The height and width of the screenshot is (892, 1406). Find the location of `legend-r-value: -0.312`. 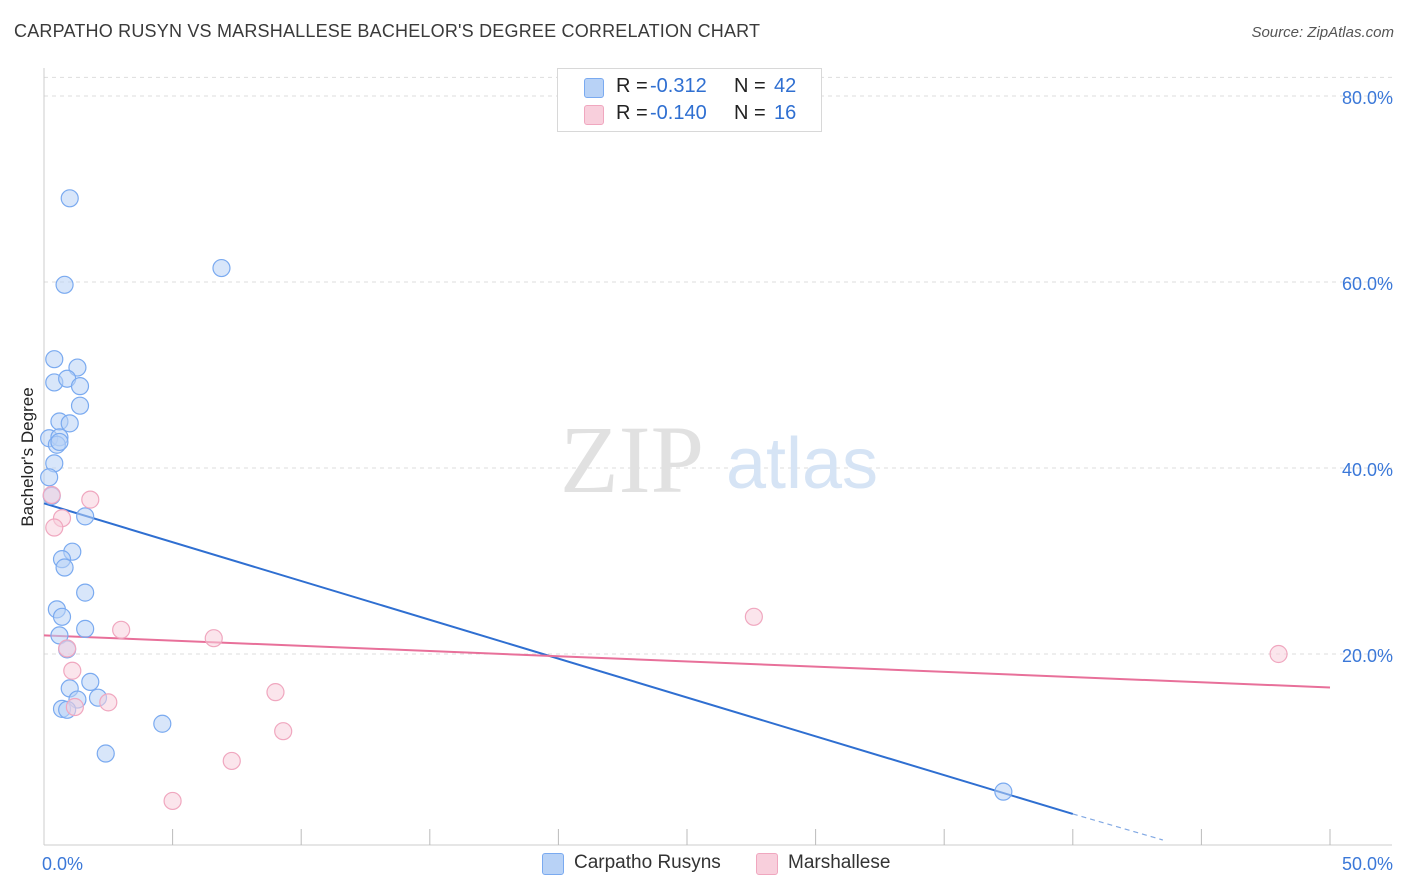

legend-r-value: -0.312 is located at coordinates (678, 86).